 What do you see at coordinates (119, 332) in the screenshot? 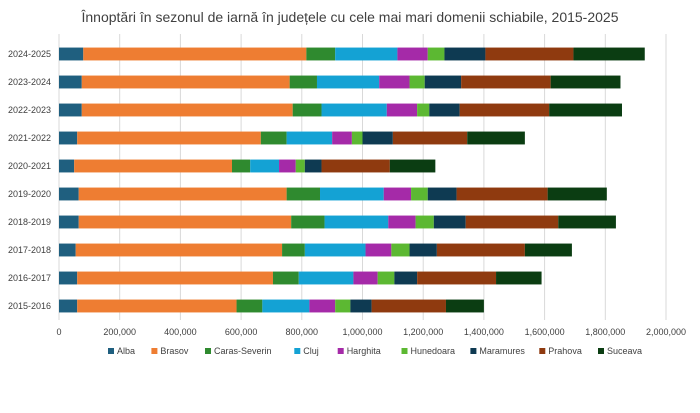
I see `x-tick-label: 200,000` at bounding box center [119, 332].